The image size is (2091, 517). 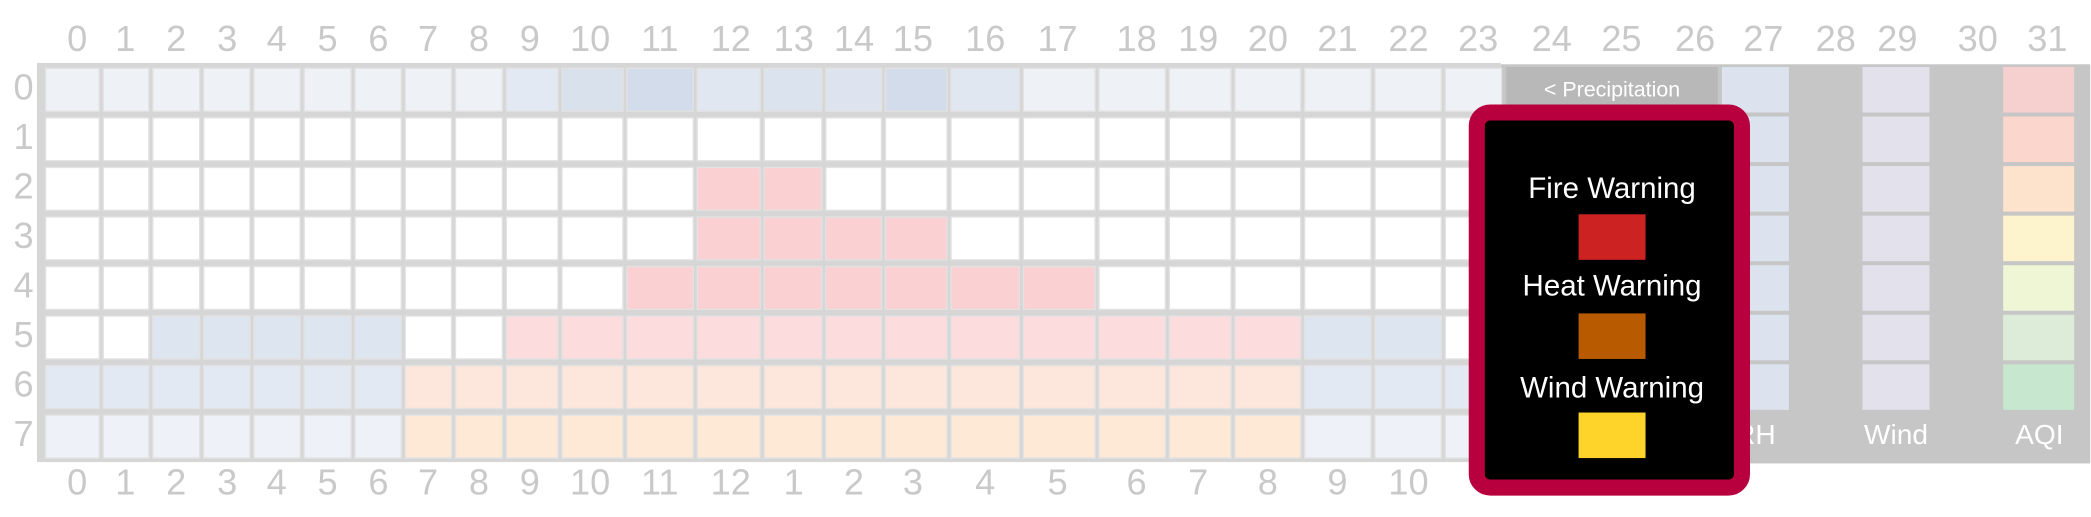 I want to click on column-label: 30, so click(x=1978, y=38).